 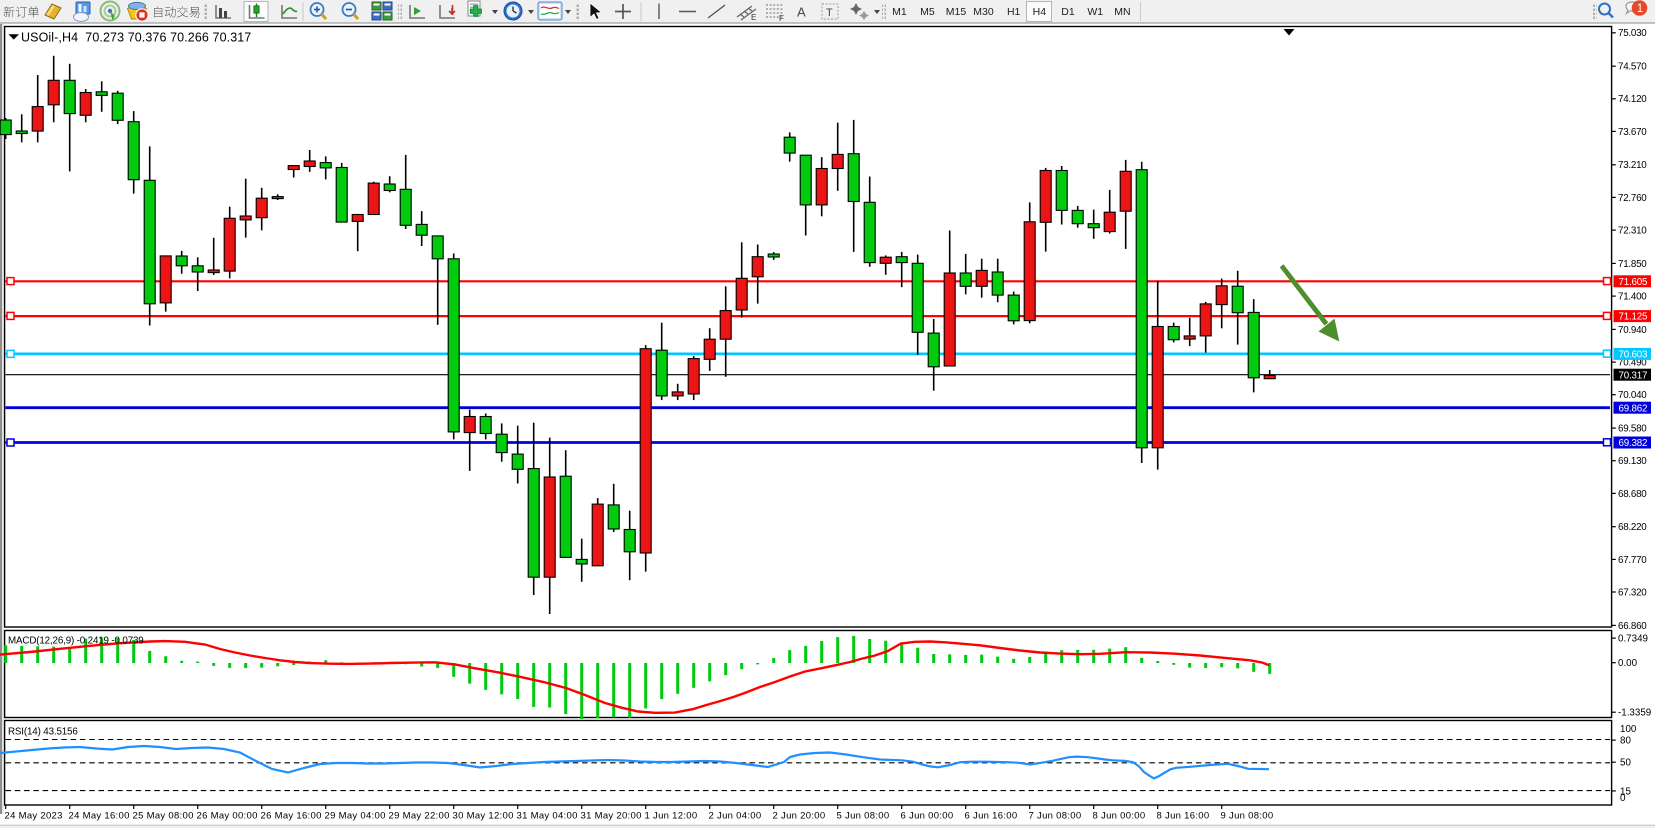 What do you see at coordinates (1632, 330) in the screenshot?
I see `svg-text: 70.940` at bounding box center [1632, 330].